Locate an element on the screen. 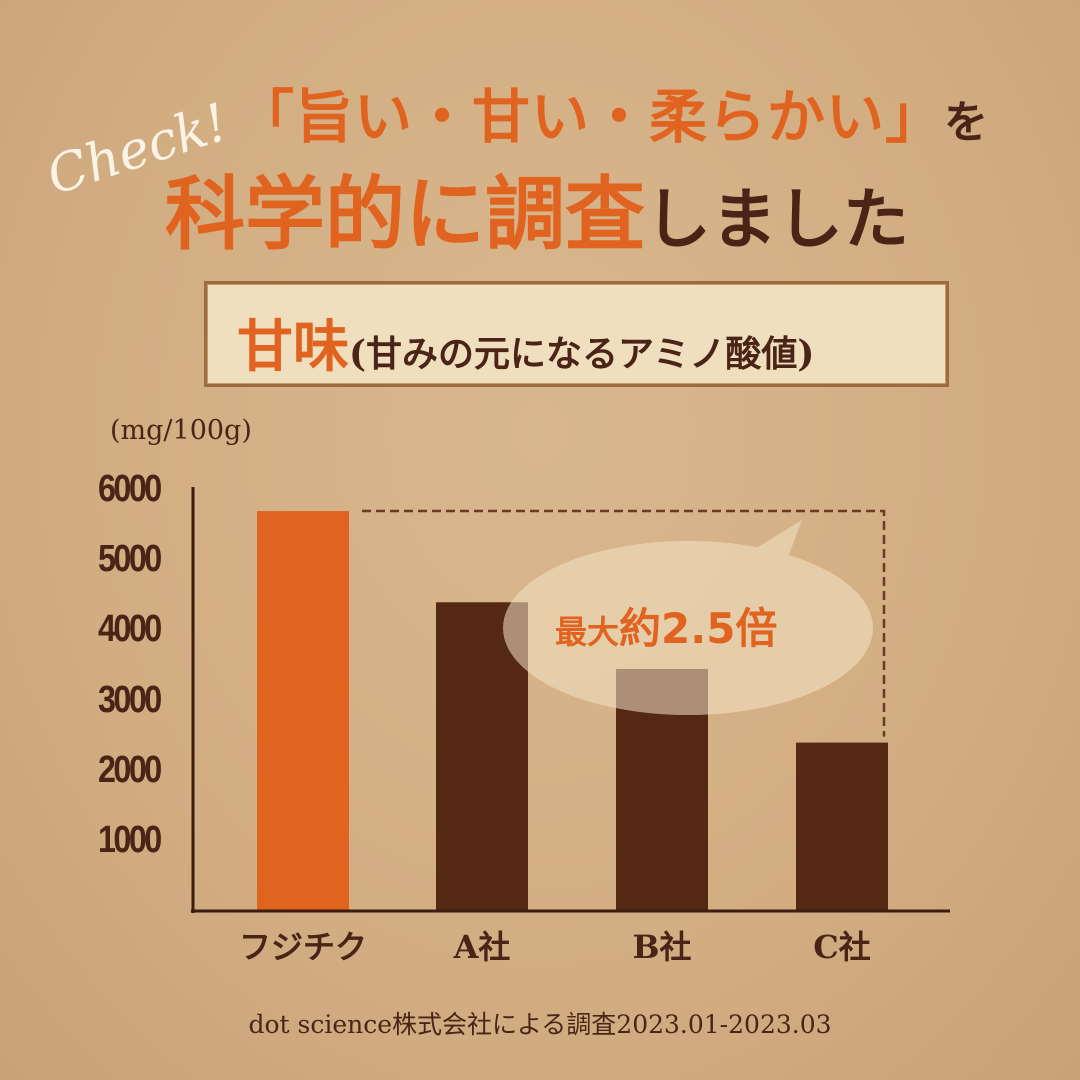  y-tick-label: 2000 is located at coordinates (130, 769).